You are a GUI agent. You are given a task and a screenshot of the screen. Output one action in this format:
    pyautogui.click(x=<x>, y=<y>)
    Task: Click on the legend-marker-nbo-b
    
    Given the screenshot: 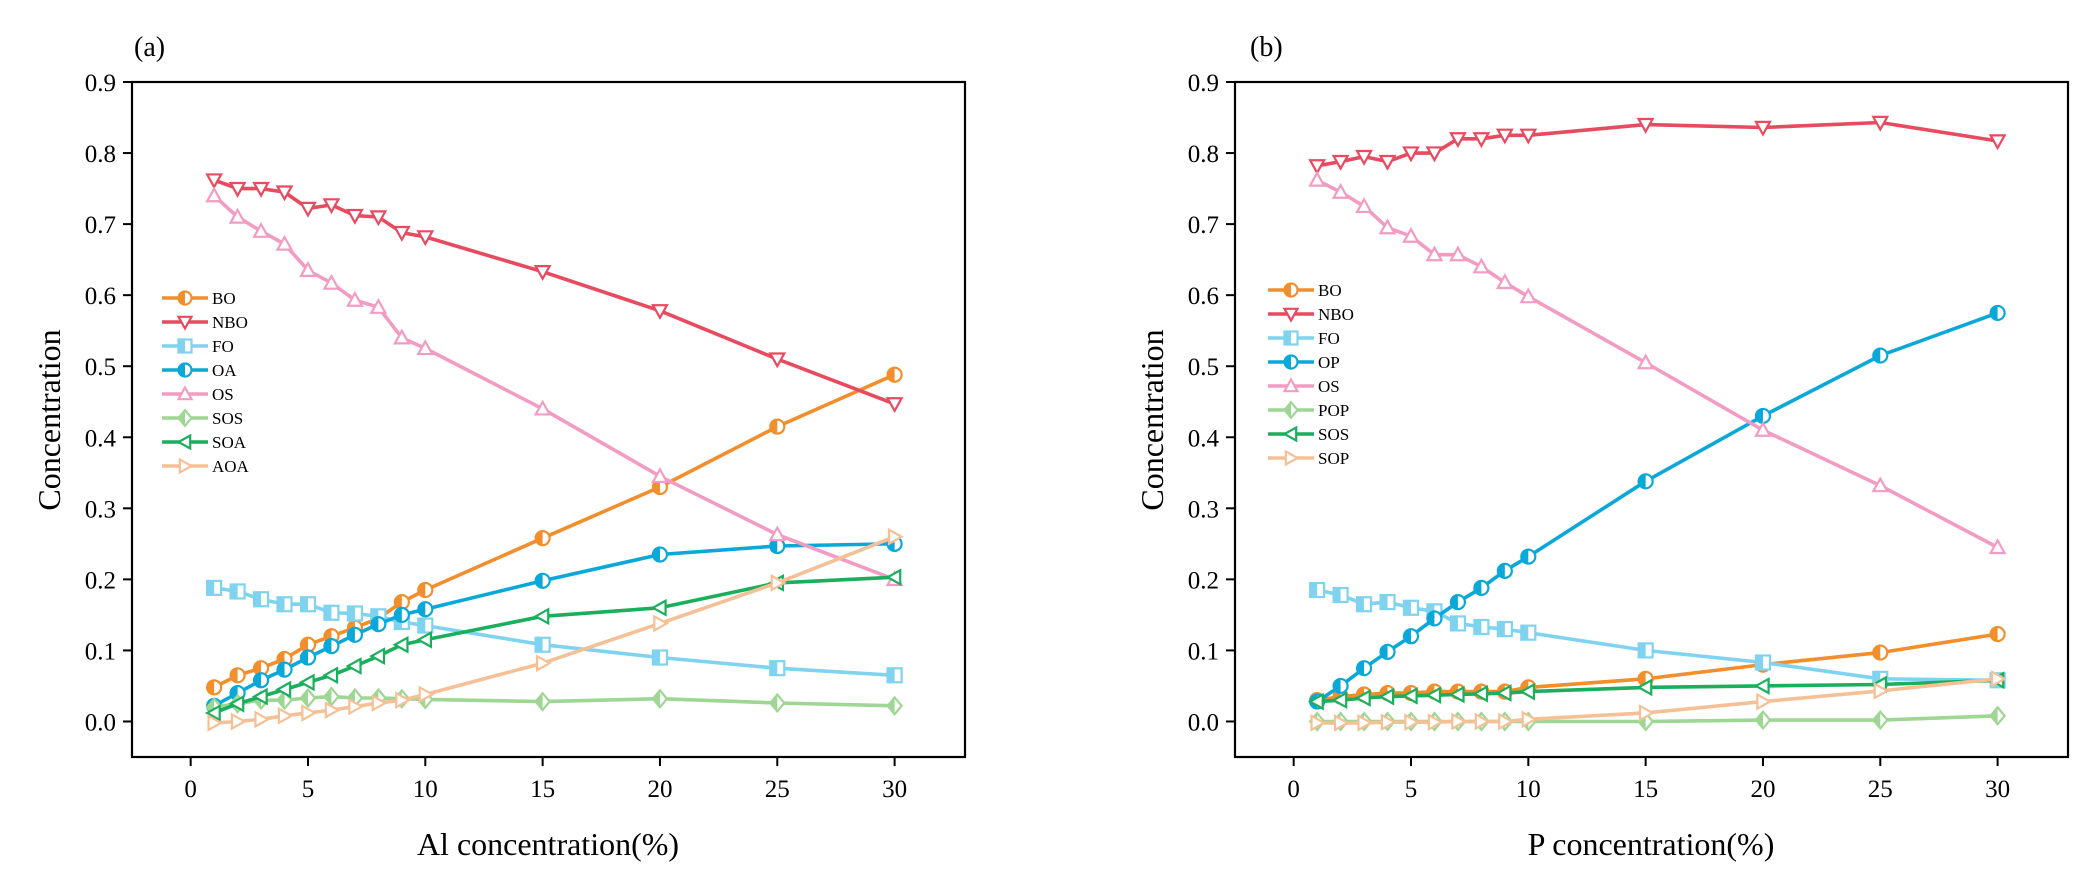 What is the action you would take?
    pyautogui.click(x=1291, y=315)
    